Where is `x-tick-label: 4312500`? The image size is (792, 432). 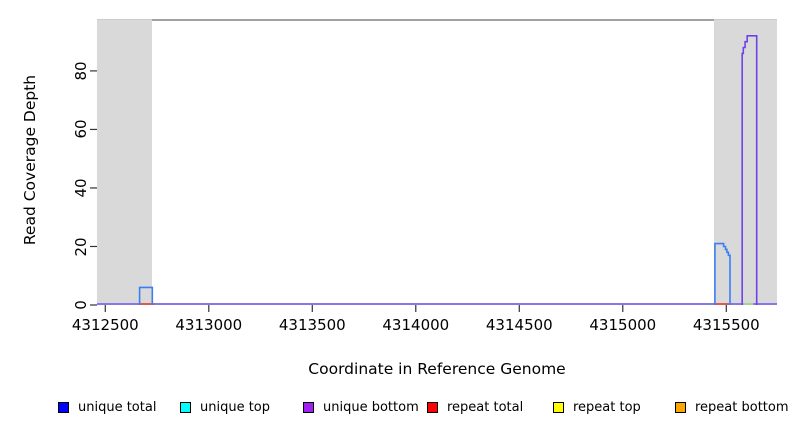 x-tick-label: 4312500 is located at coordinates (105, 325).